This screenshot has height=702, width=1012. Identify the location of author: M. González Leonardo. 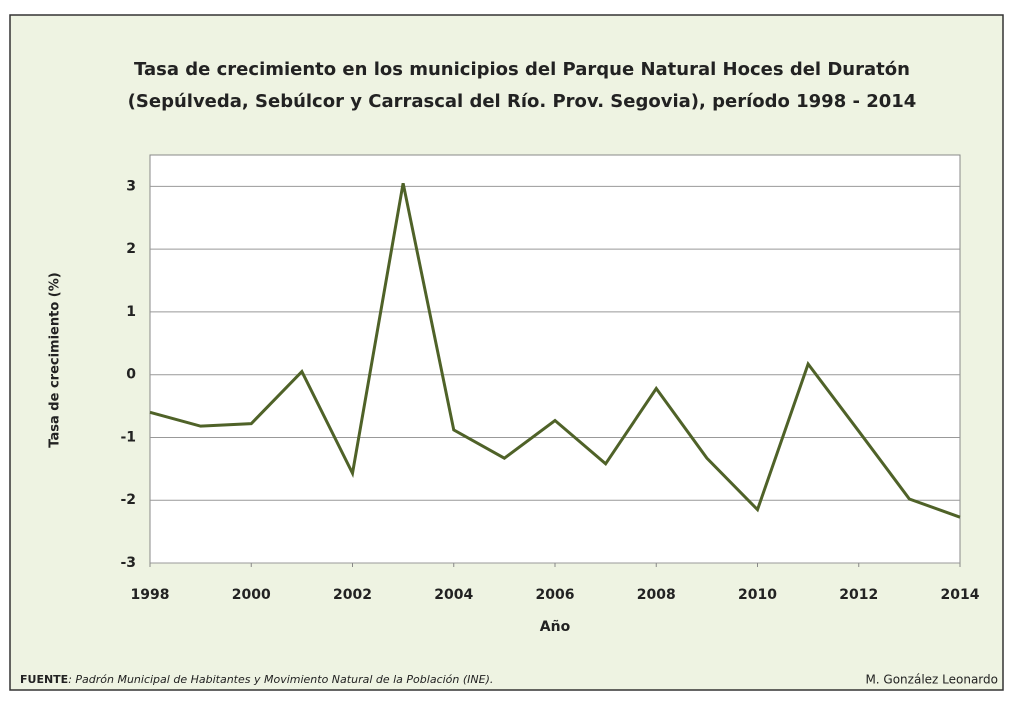
(931, 680).